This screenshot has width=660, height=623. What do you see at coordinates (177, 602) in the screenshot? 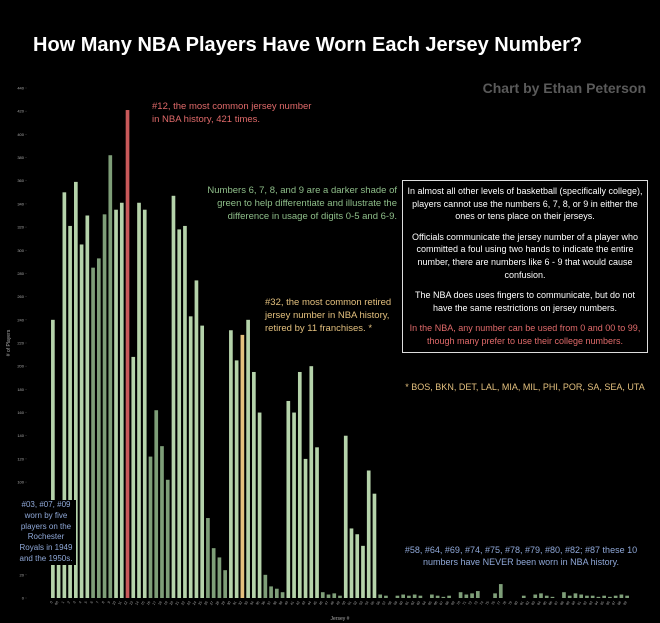
I see `x-tick-label: 21` at bounding box center [177, 602].